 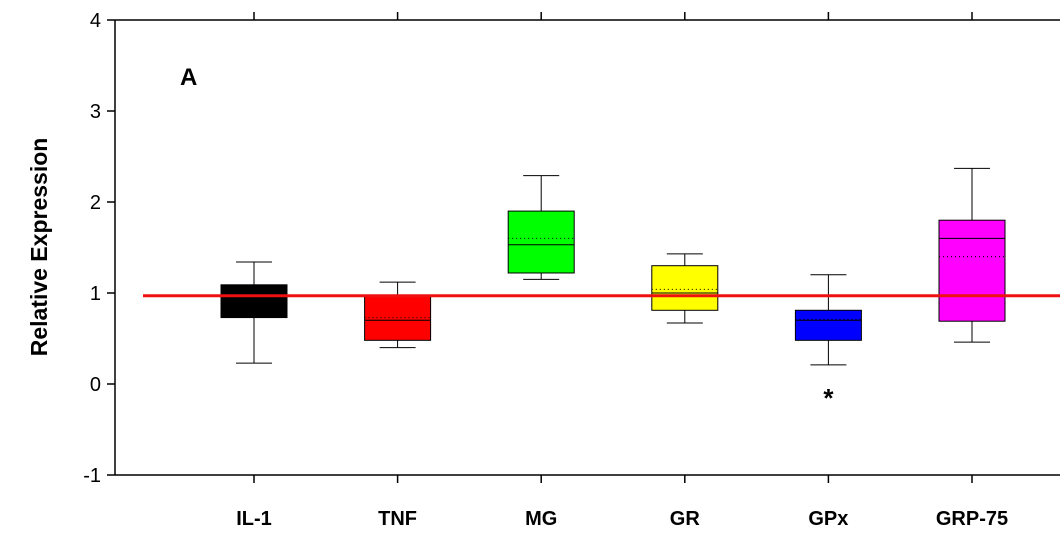 What do you see at coordinates (95, 385) in the screenshot?
I see `y-tick-label: 0` at bounding box center [95, 385].